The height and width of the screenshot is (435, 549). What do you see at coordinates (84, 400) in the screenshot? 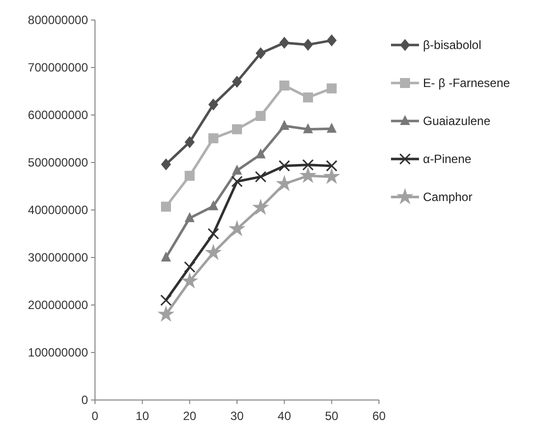
I see `y-tick-label: 0` at bounding box center [84, 400].